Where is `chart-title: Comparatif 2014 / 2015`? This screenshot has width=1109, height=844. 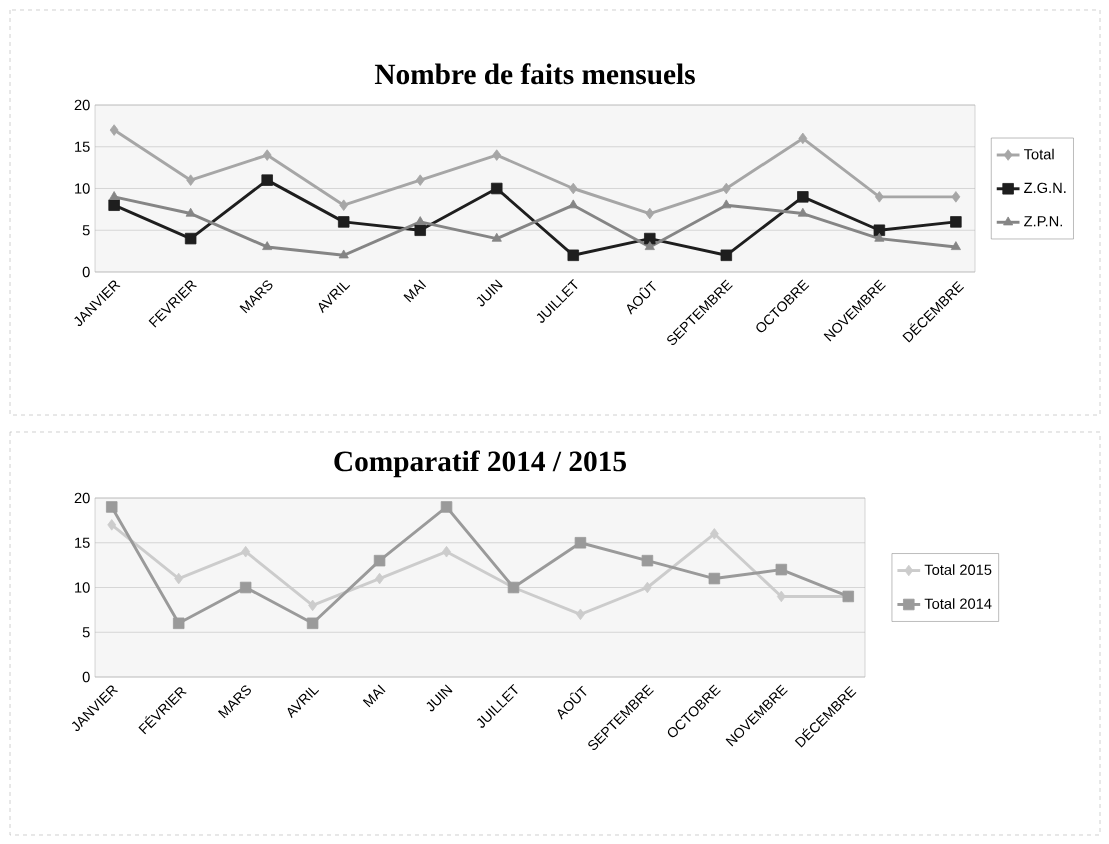
chart-title: Comparatif 2014 / 2015 is located at coordinates (480, 464).